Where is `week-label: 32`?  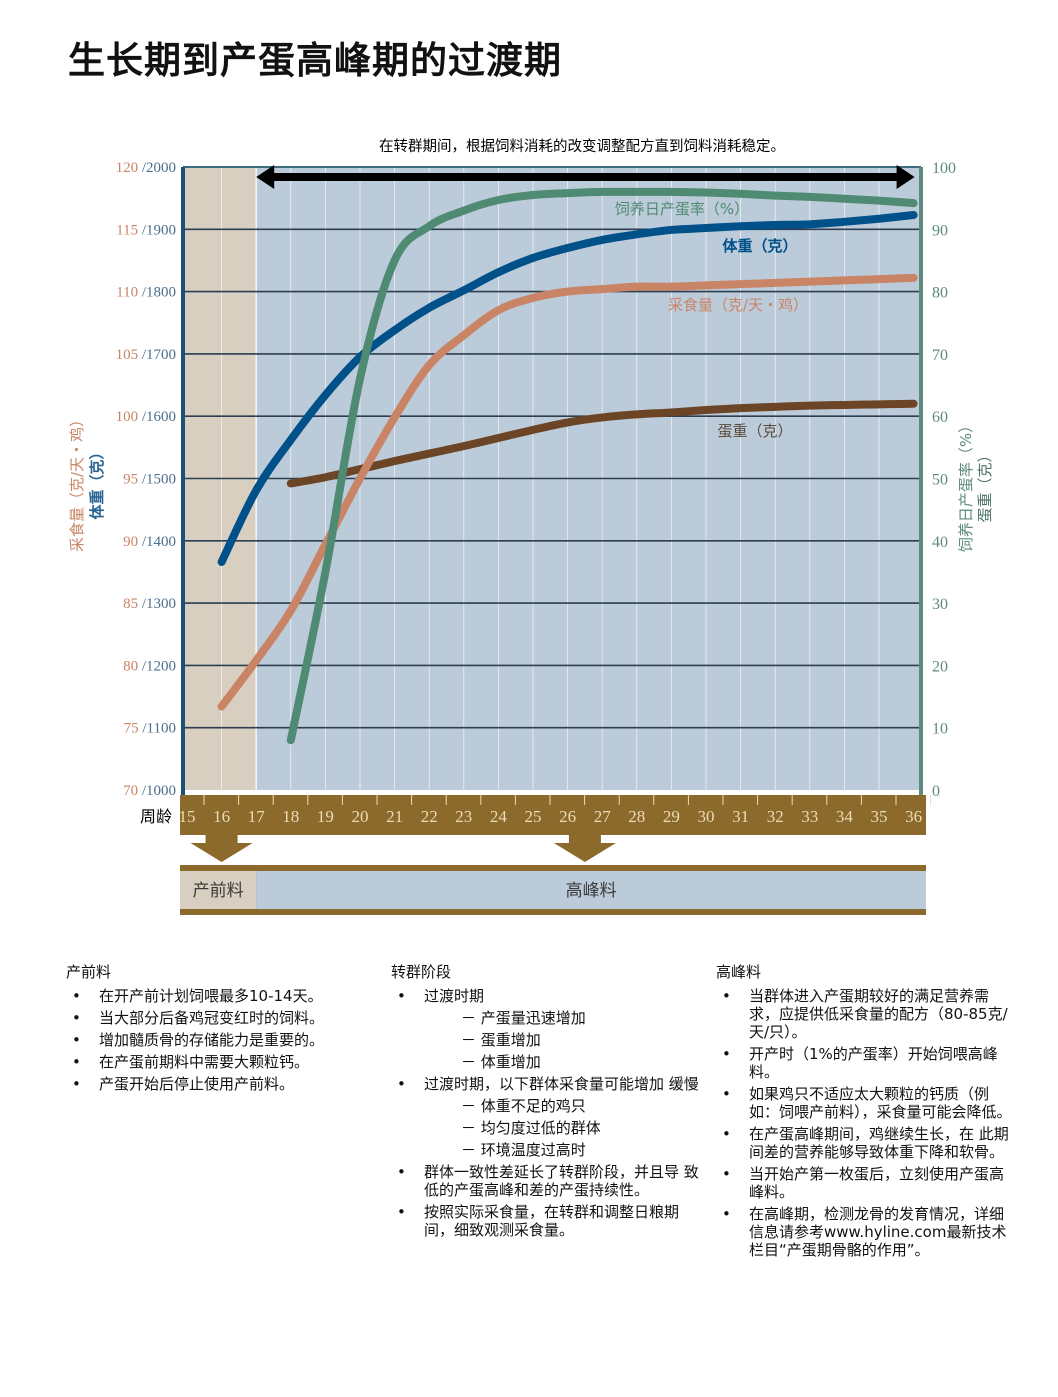 week-label: 32 is located at coordinates (775, 816).